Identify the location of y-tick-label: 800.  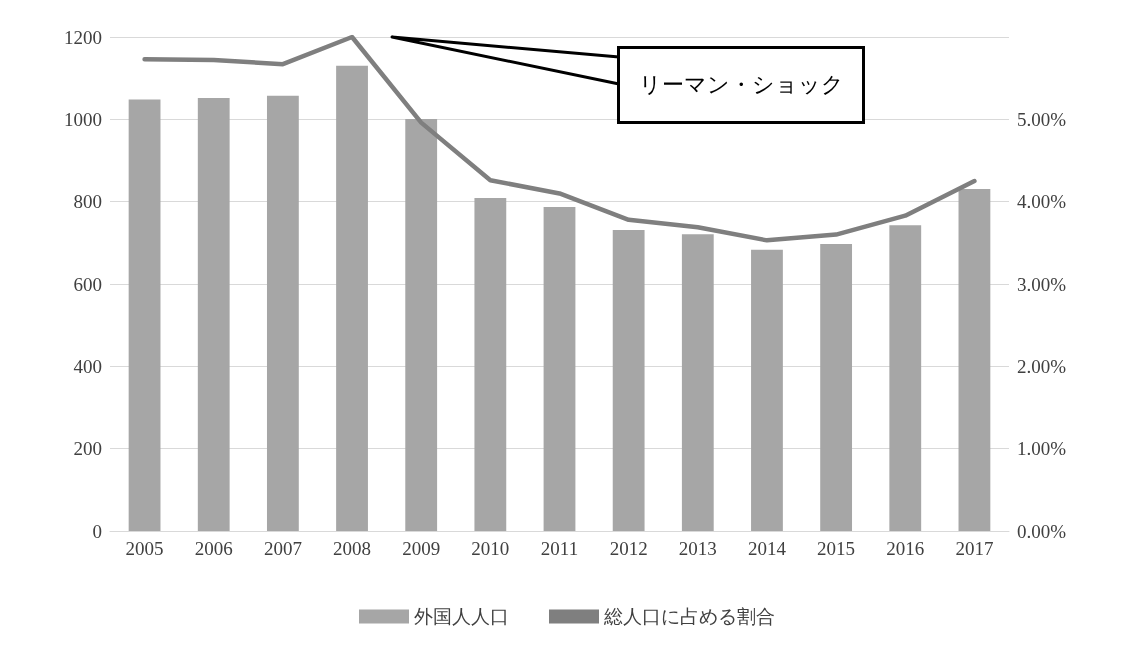
(87, 202).